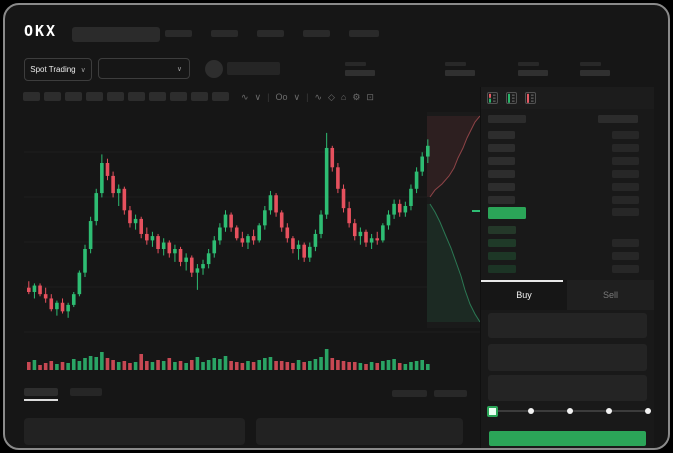 This screenshot has height=453, width=673. I want to click on fullscreen-icon: ⊡, so click(370, 97).